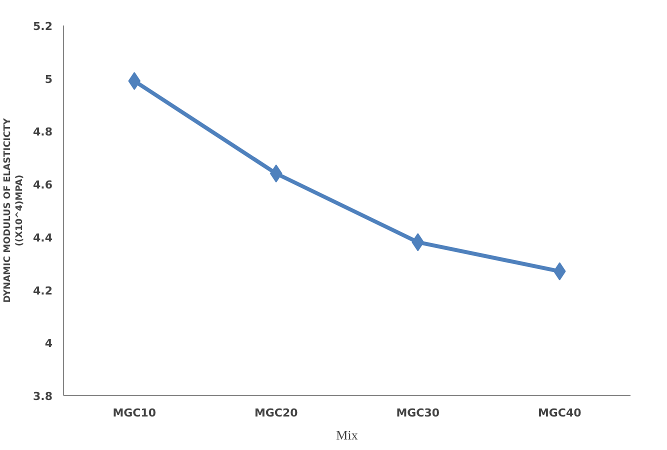 Image resolution: width=667 pixels, height=450 pixels. Describe the element at coordinates (43, 237) in the screenshot. I see `y-tick-label: 4.4` at that location.